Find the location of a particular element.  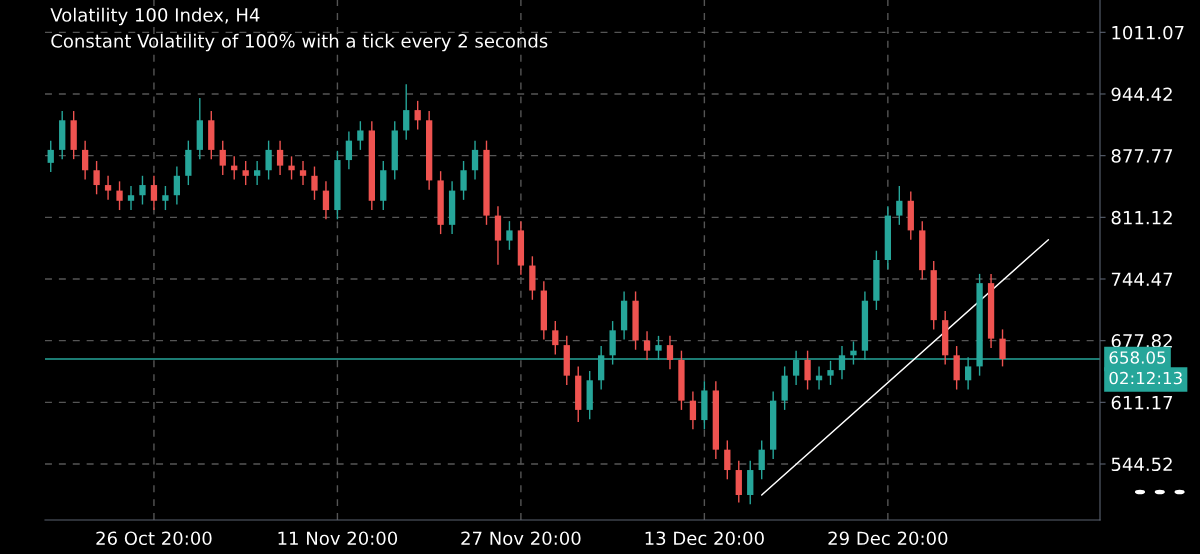

y-tick-label: 1011.07 is located at coordinates (1148, 32).